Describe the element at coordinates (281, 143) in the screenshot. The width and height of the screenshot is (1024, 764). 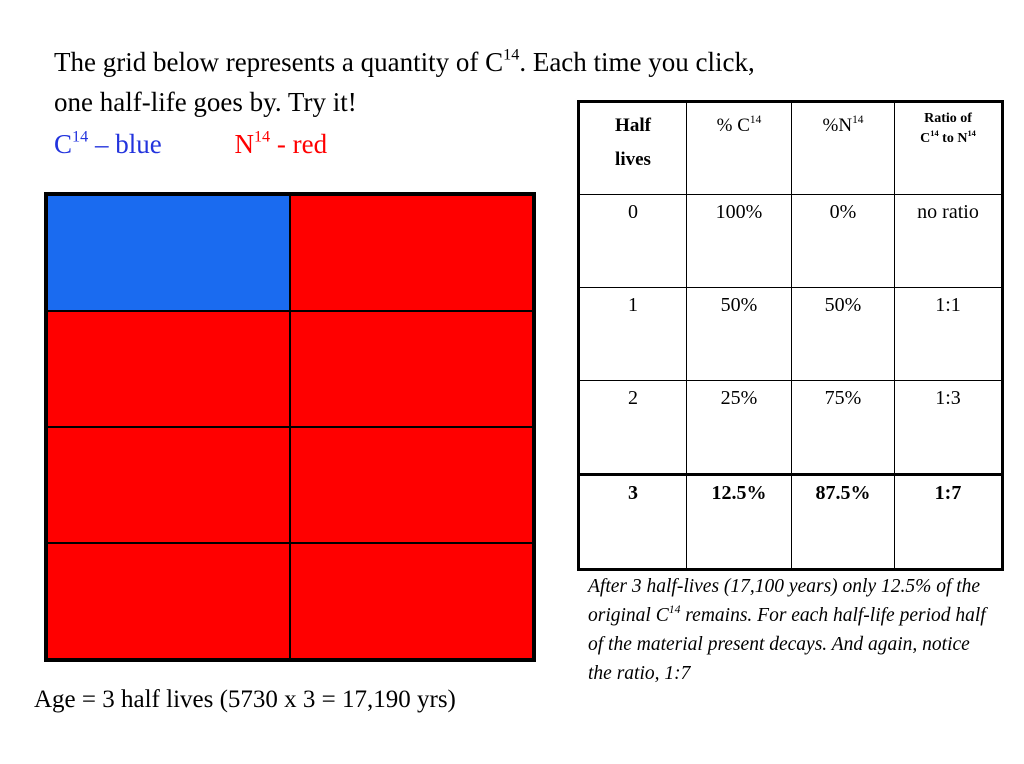
I see `legend-n14: N14 - red` at that location.